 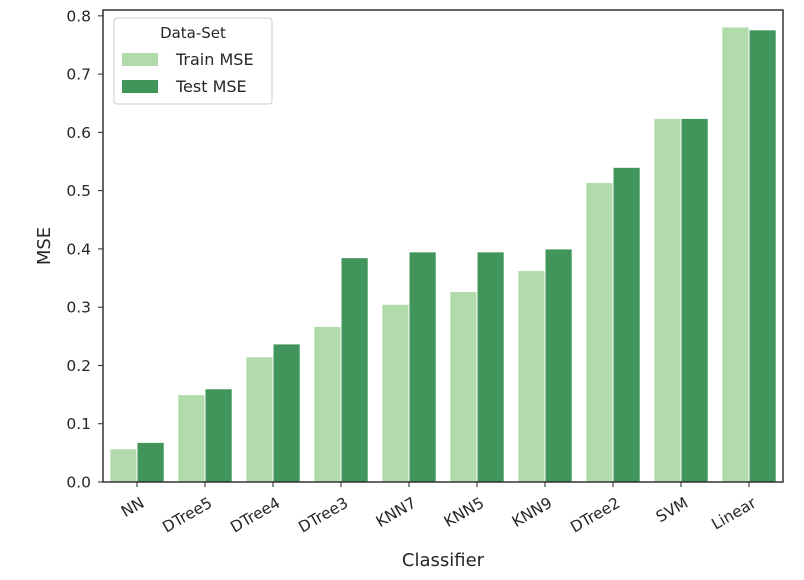 I want to click on legend-swatch-test-mse, so click(x=140, y=86).